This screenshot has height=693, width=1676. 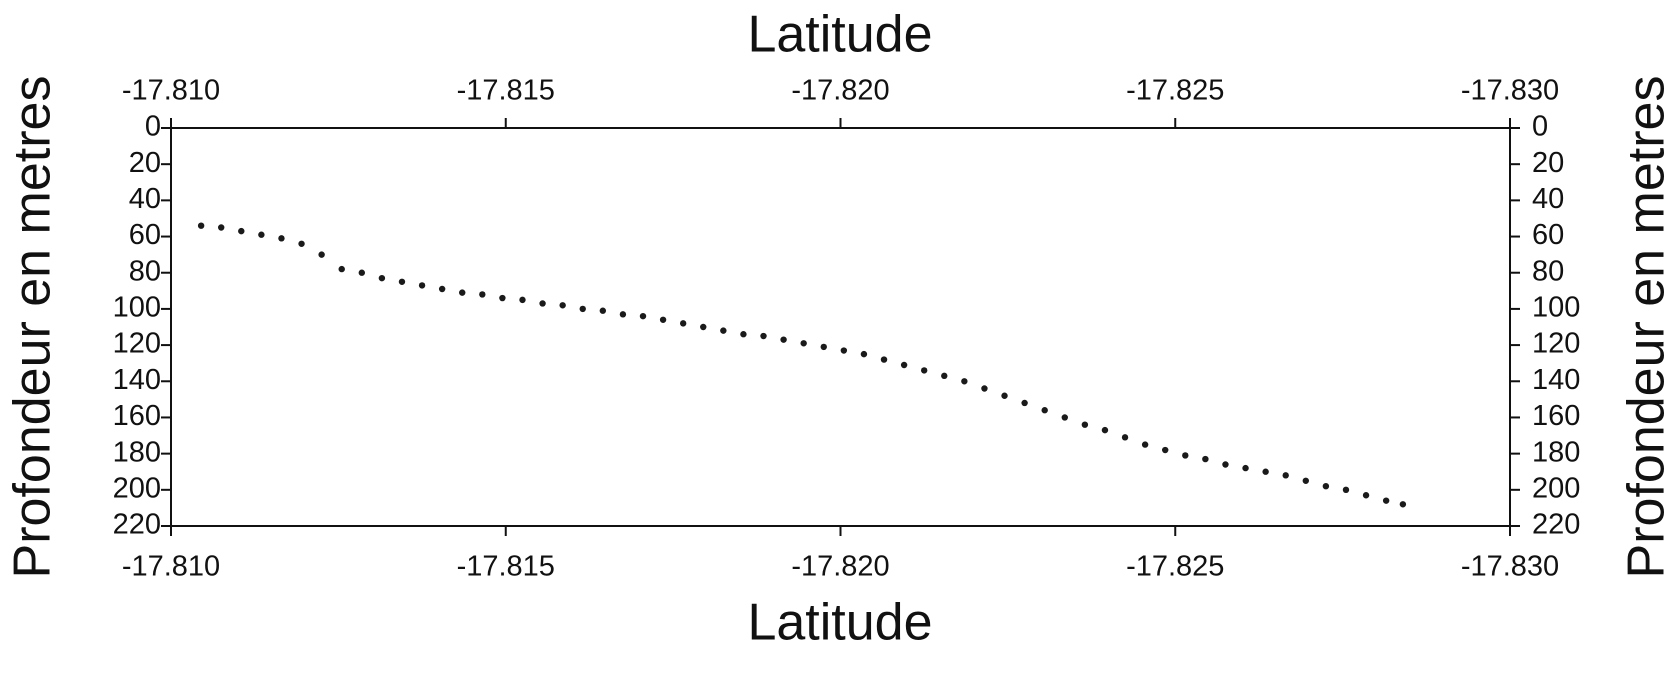 What do you see at coordinates (33, 327) in the screenshot?
I see `y-axis-title-left: Profondeur en metres` at bounding box center [33, 327].